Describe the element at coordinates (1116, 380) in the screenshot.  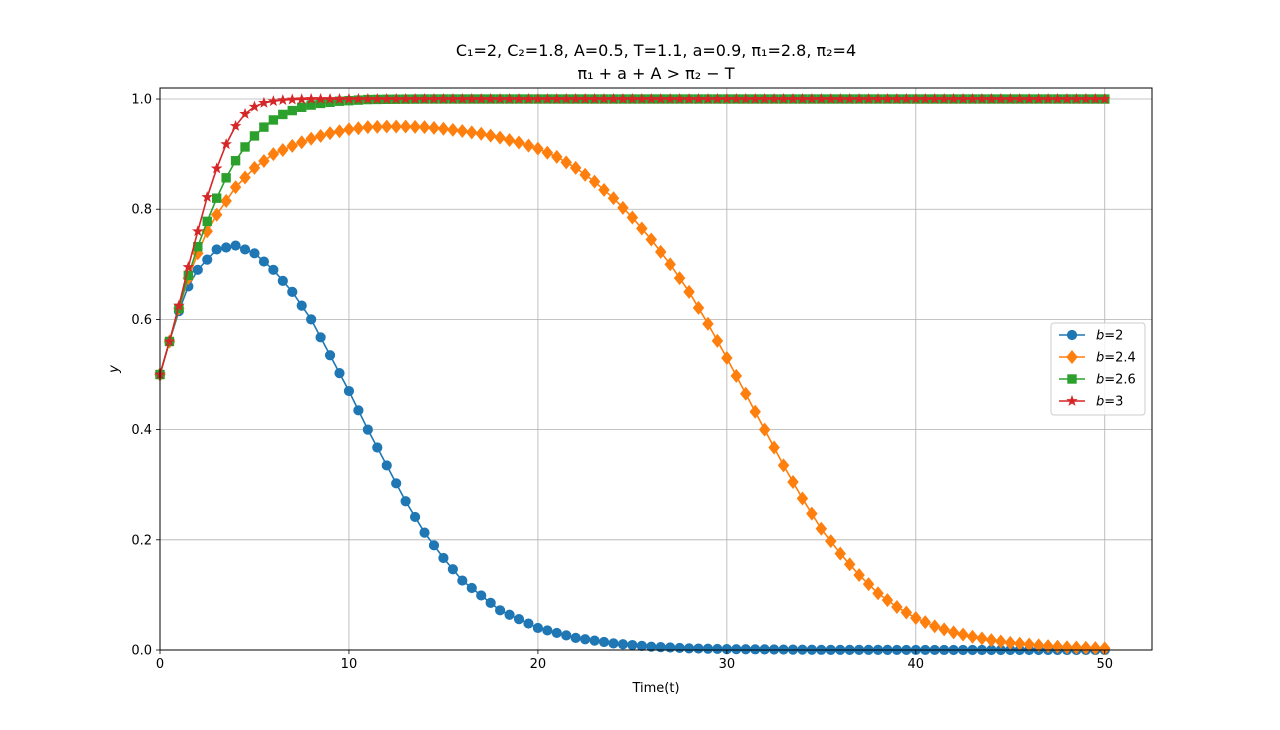
I see `legend-label: b=2.6` at that location.